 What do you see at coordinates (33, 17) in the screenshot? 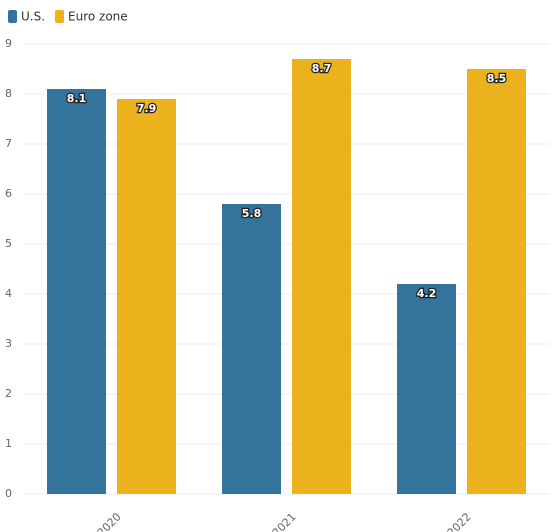
I see `legend-label: U.S.` at bounding box center [33, 17].